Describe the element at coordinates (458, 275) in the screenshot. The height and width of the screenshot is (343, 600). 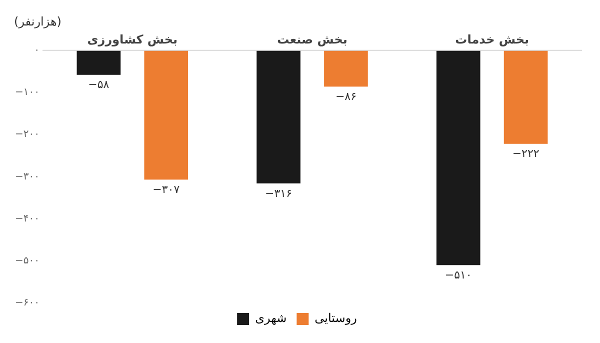
I see `data-label: −۵۱۰` at that location.